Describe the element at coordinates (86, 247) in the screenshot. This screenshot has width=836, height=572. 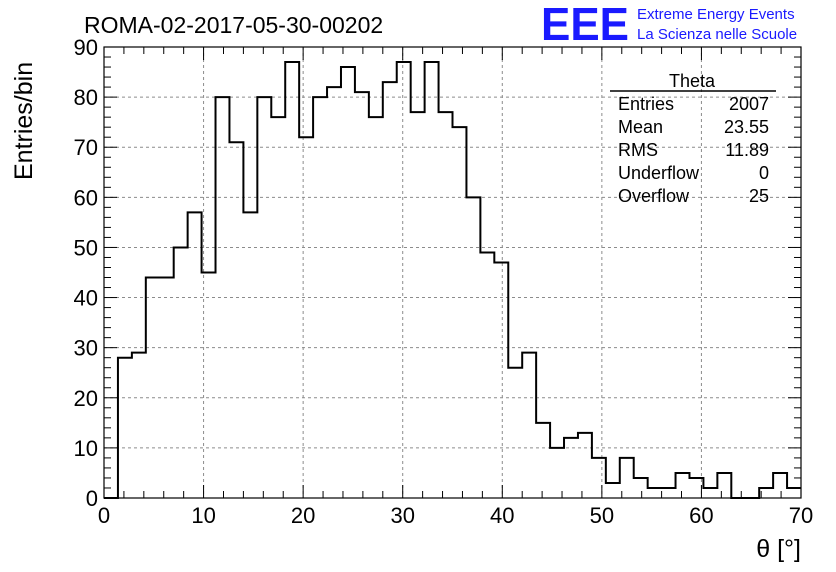
I see `y-tick-label: 50` at that location.